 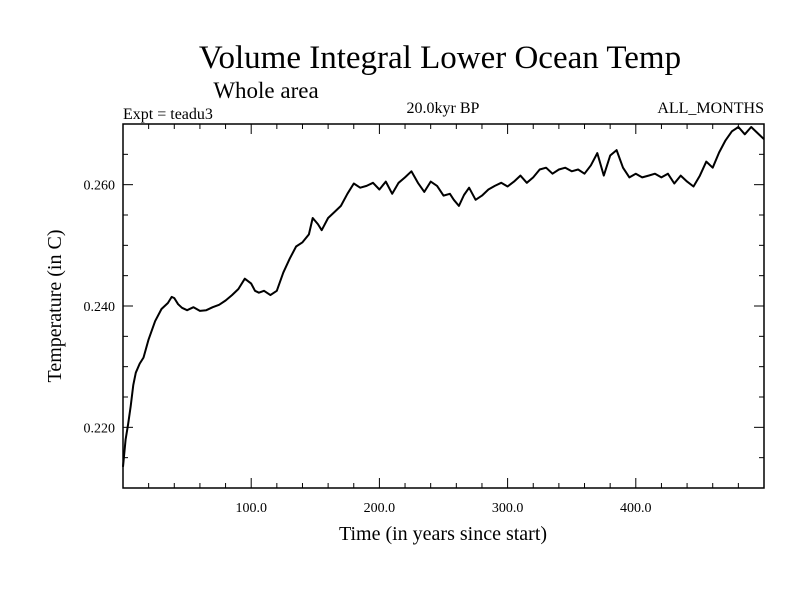 I want to click on x-tick-label: 200.0, so click(x=380, y=508).